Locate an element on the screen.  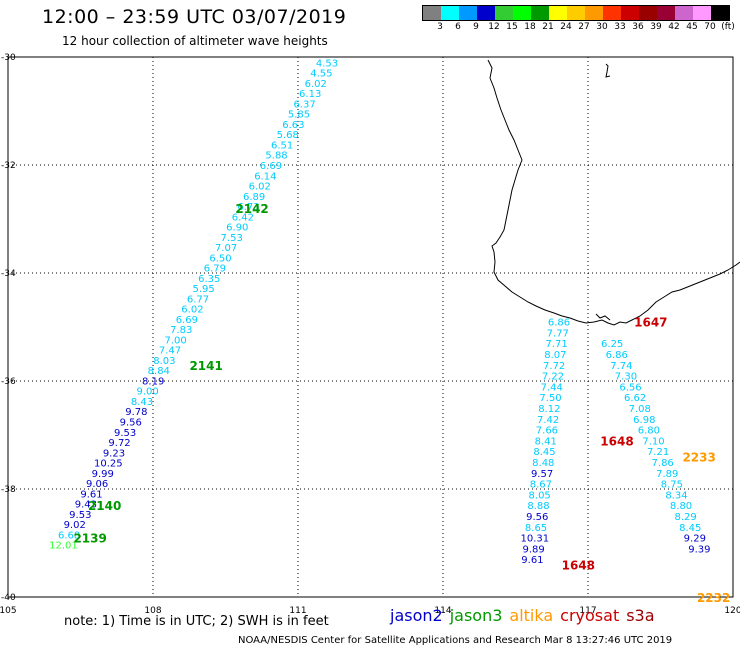
x-tick-label: 105 is located at coordinates (8, 611).